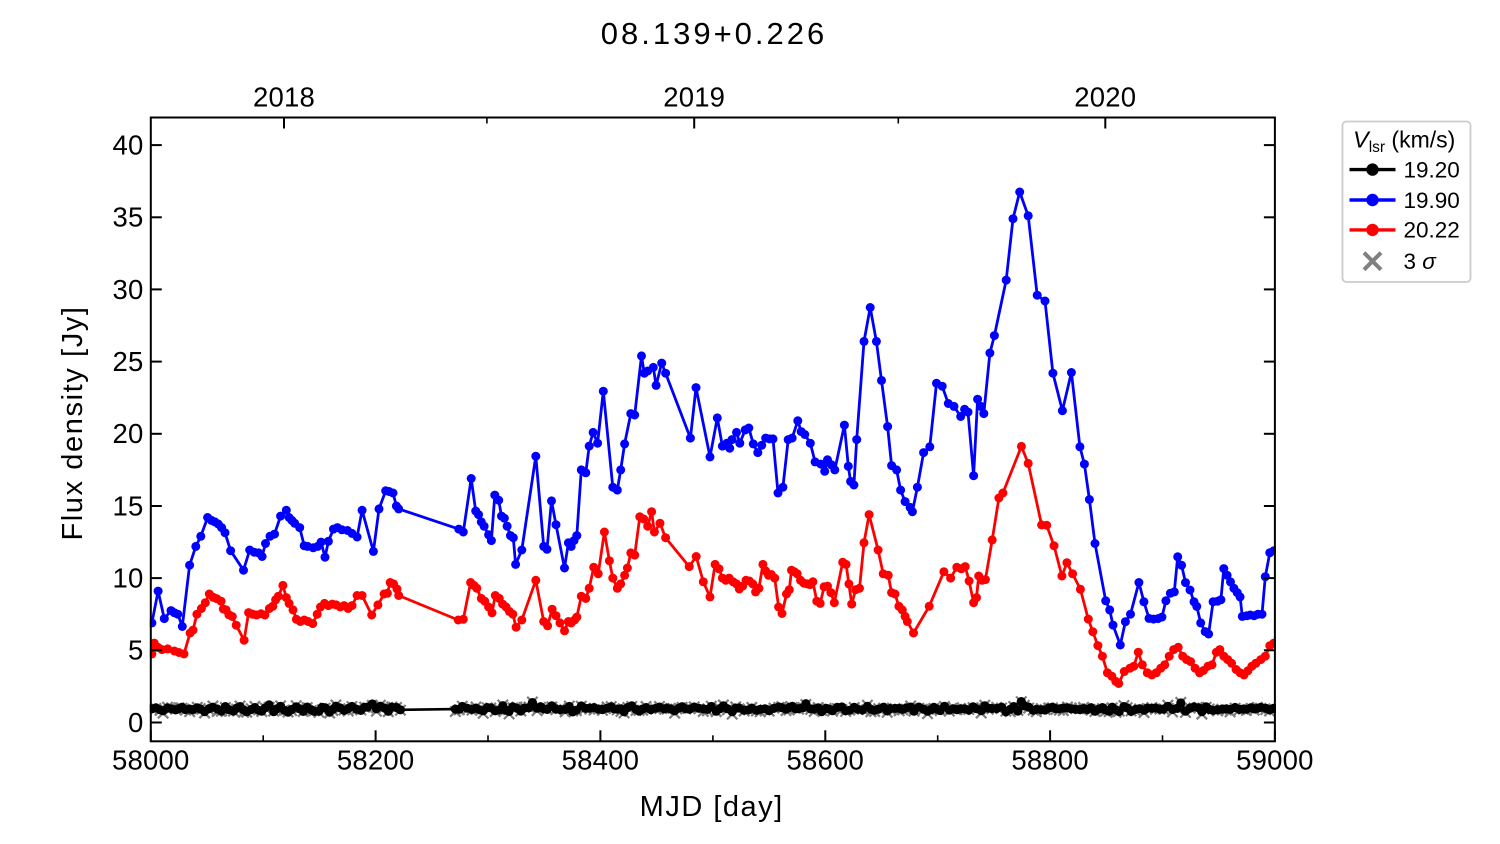 This screenshot has width=1500, height=844. Describe the element at coordinates (73, 422) in the screenshot. I see `svg-text: Flux density [Jy]` at that location.